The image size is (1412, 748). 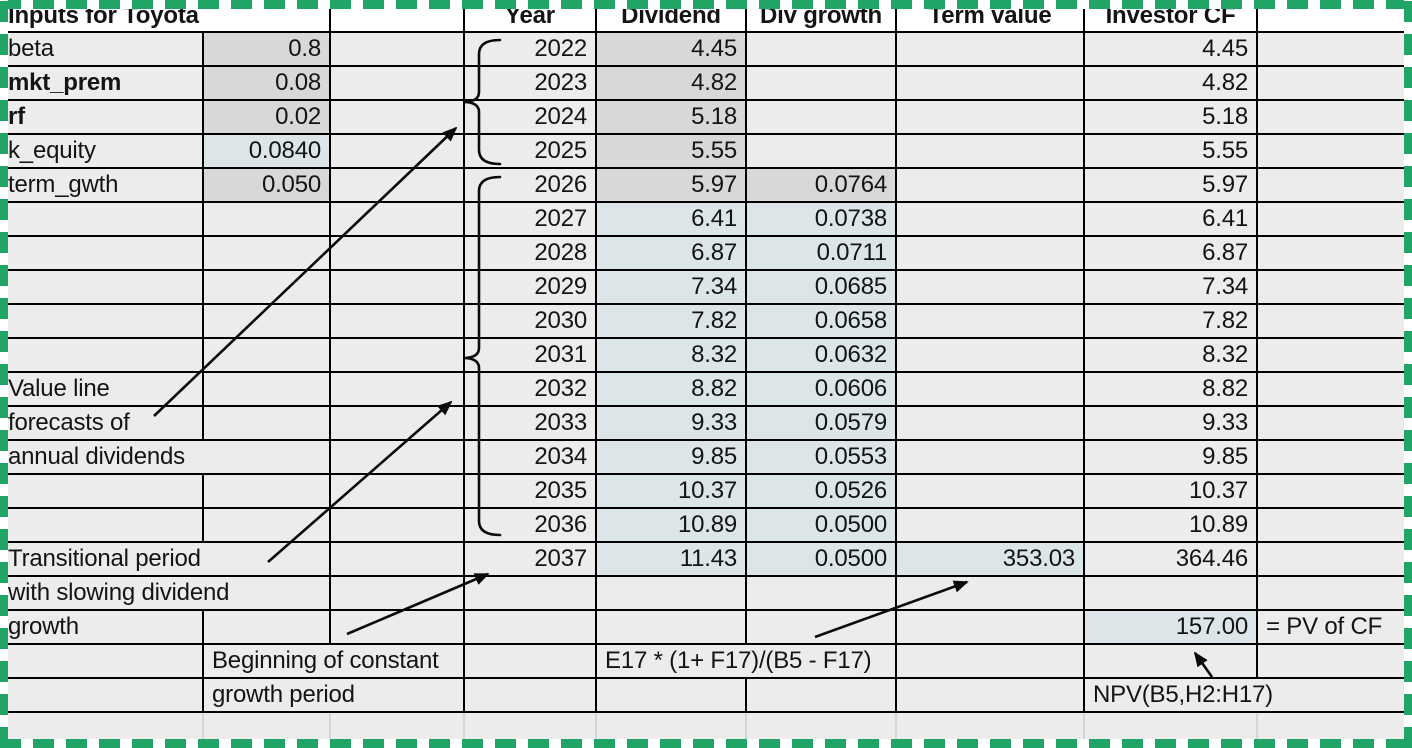 I want to click on year-2027: 2027, so click(x=531, y=220).